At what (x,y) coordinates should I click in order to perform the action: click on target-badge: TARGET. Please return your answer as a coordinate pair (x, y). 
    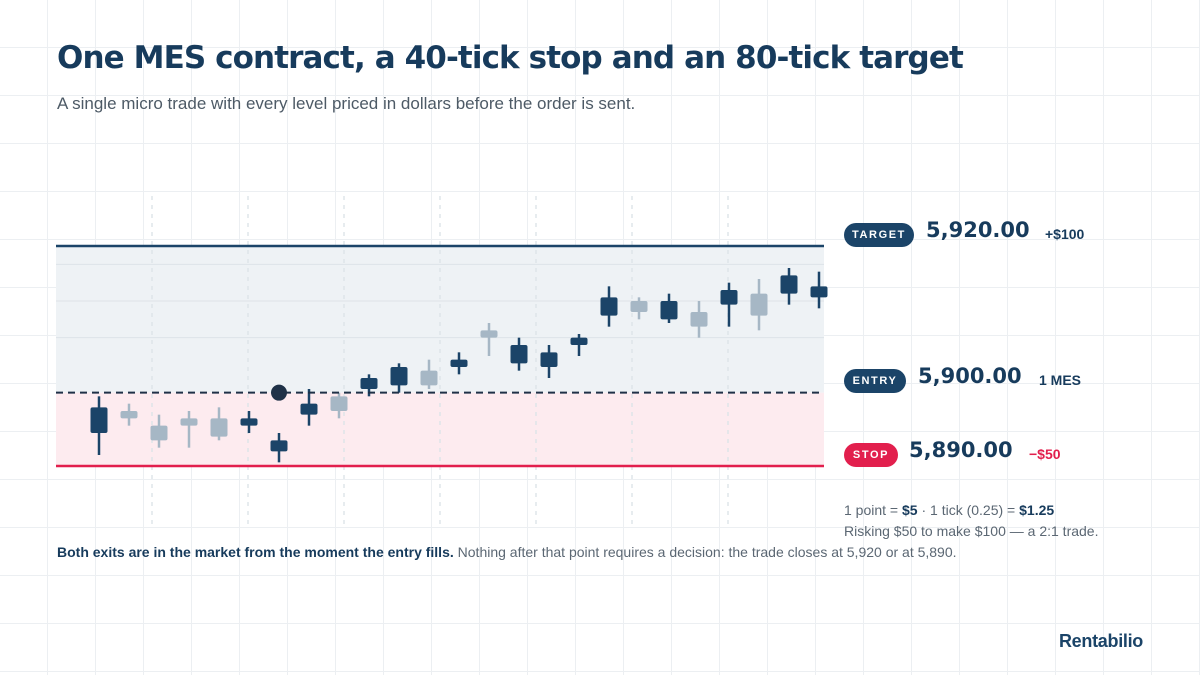
    Looking at the image, I should click on (879, 235).